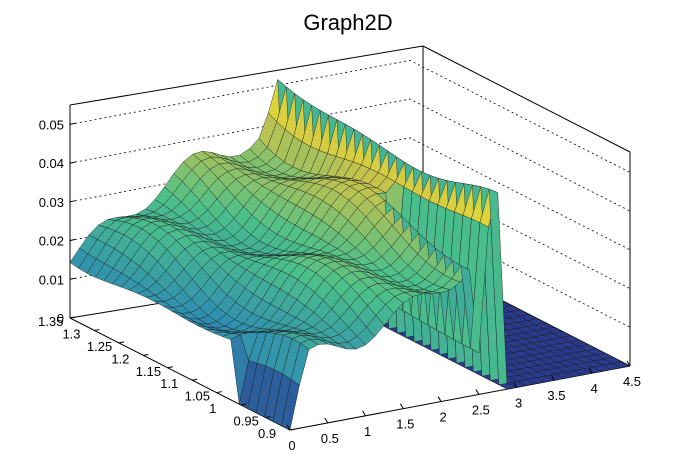 The image size is (696, 472). What do you see at coordinates (197, 396) in the screenshot?
I see `y-tick-label: 1.05` at bounding box center [197, 396].